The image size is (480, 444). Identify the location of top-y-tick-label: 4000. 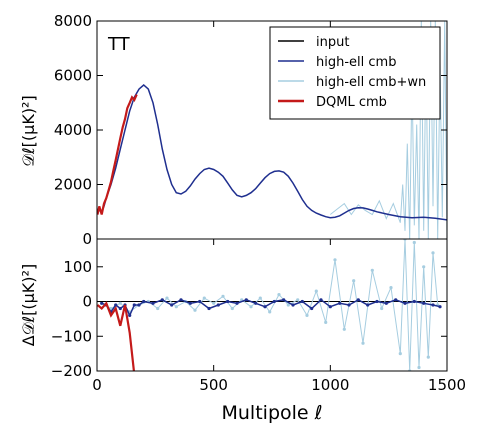
(73, 130).